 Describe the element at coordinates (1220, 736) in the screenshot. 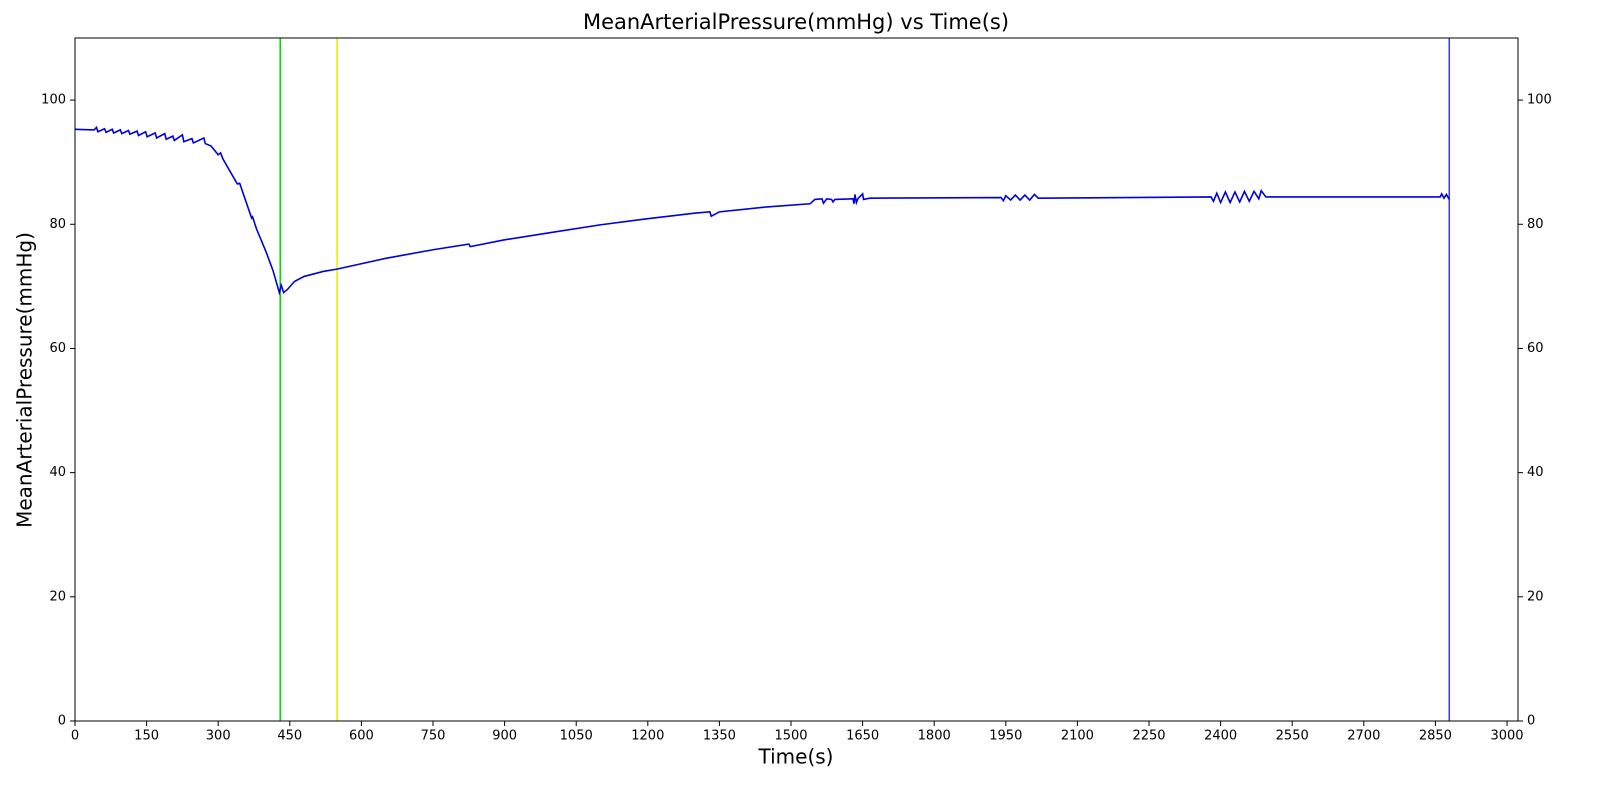

I see `x-tick-label: 2400` at that location.